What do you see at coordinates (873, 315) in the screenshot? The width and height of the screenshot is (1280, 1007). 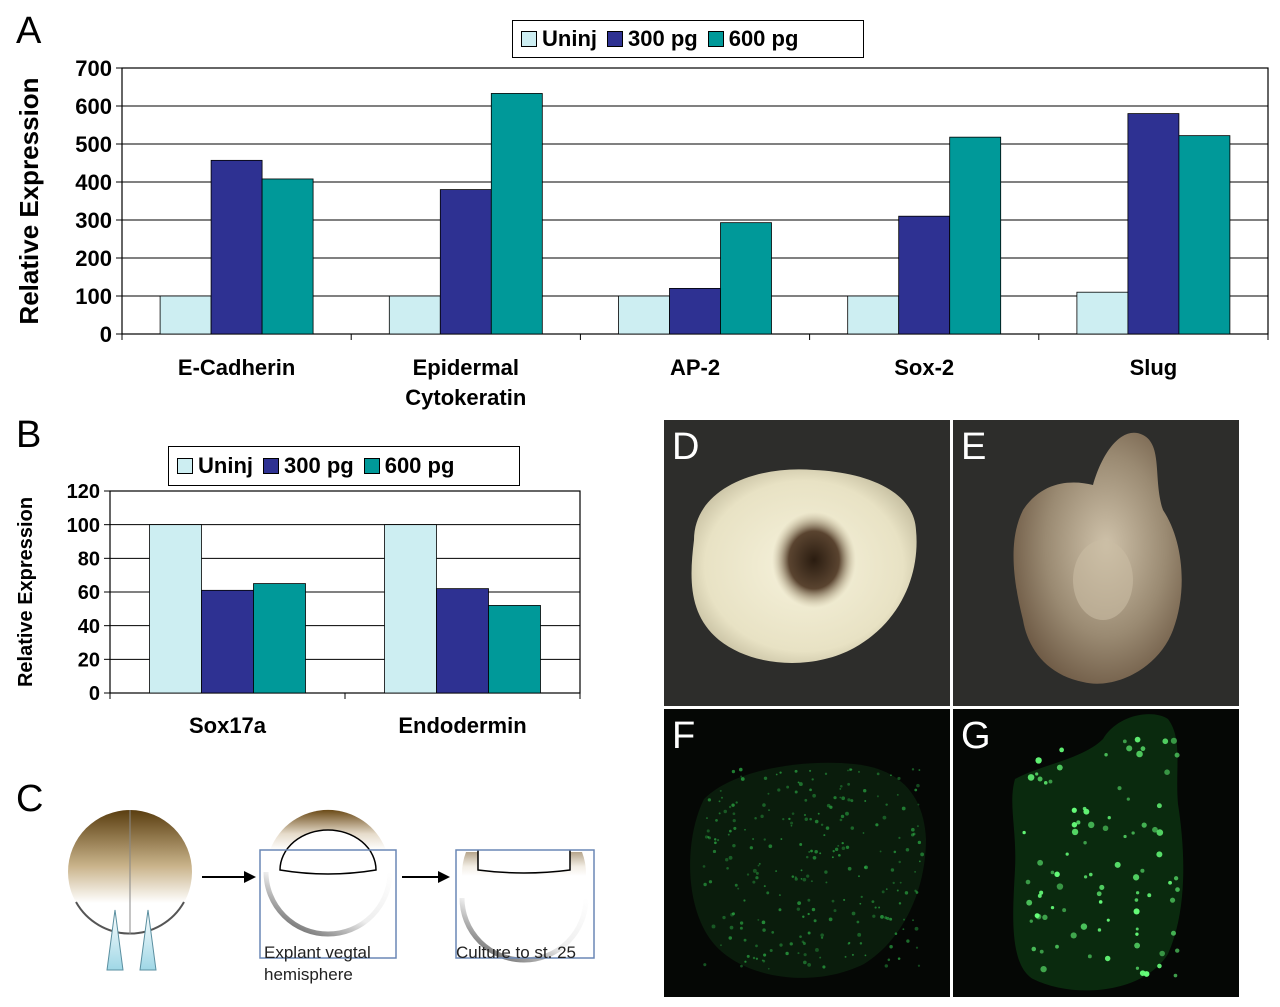 I see `bar-uninj` at bounding box center [873, 315].